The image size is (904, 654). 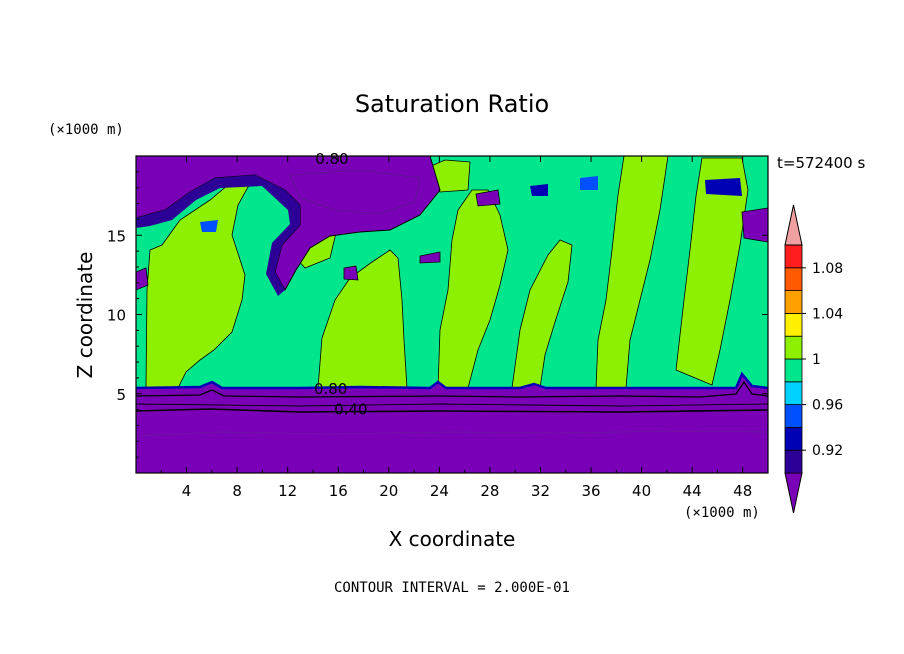 What do you see at coordinates (116, 316) in the screenshot?
I see `y-tick-label: 10` at bounding box center [116, 316].